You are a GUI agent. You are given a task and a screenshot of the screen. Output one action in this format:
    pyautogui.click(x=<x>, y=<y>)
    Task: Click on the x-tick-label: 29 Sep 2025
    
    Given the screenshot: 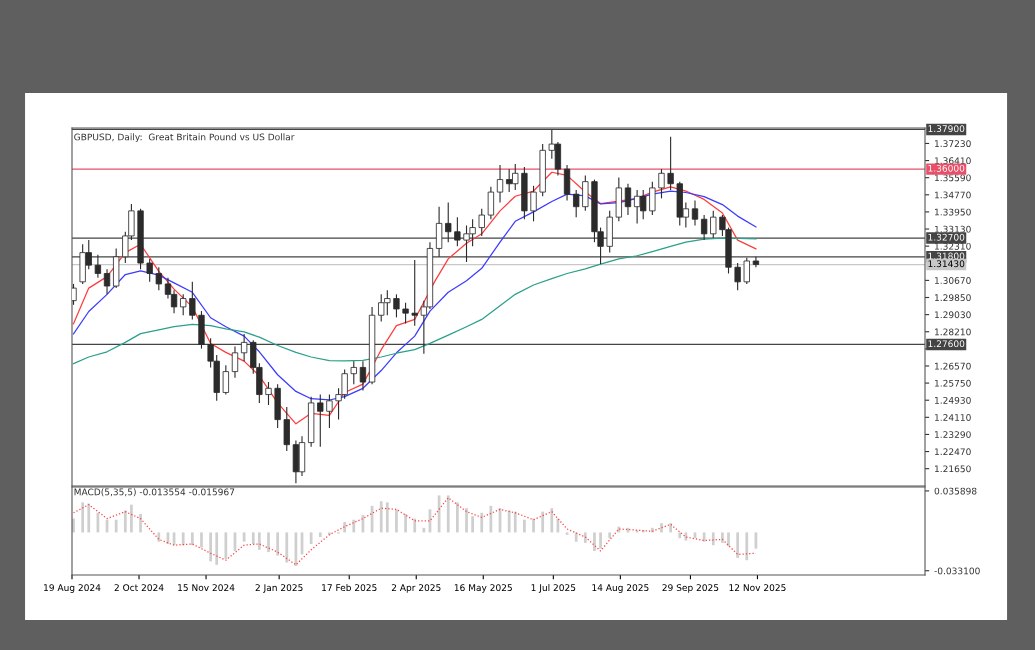 What is the action you would take?
    pyautogui.click(x=690, y=588)
    